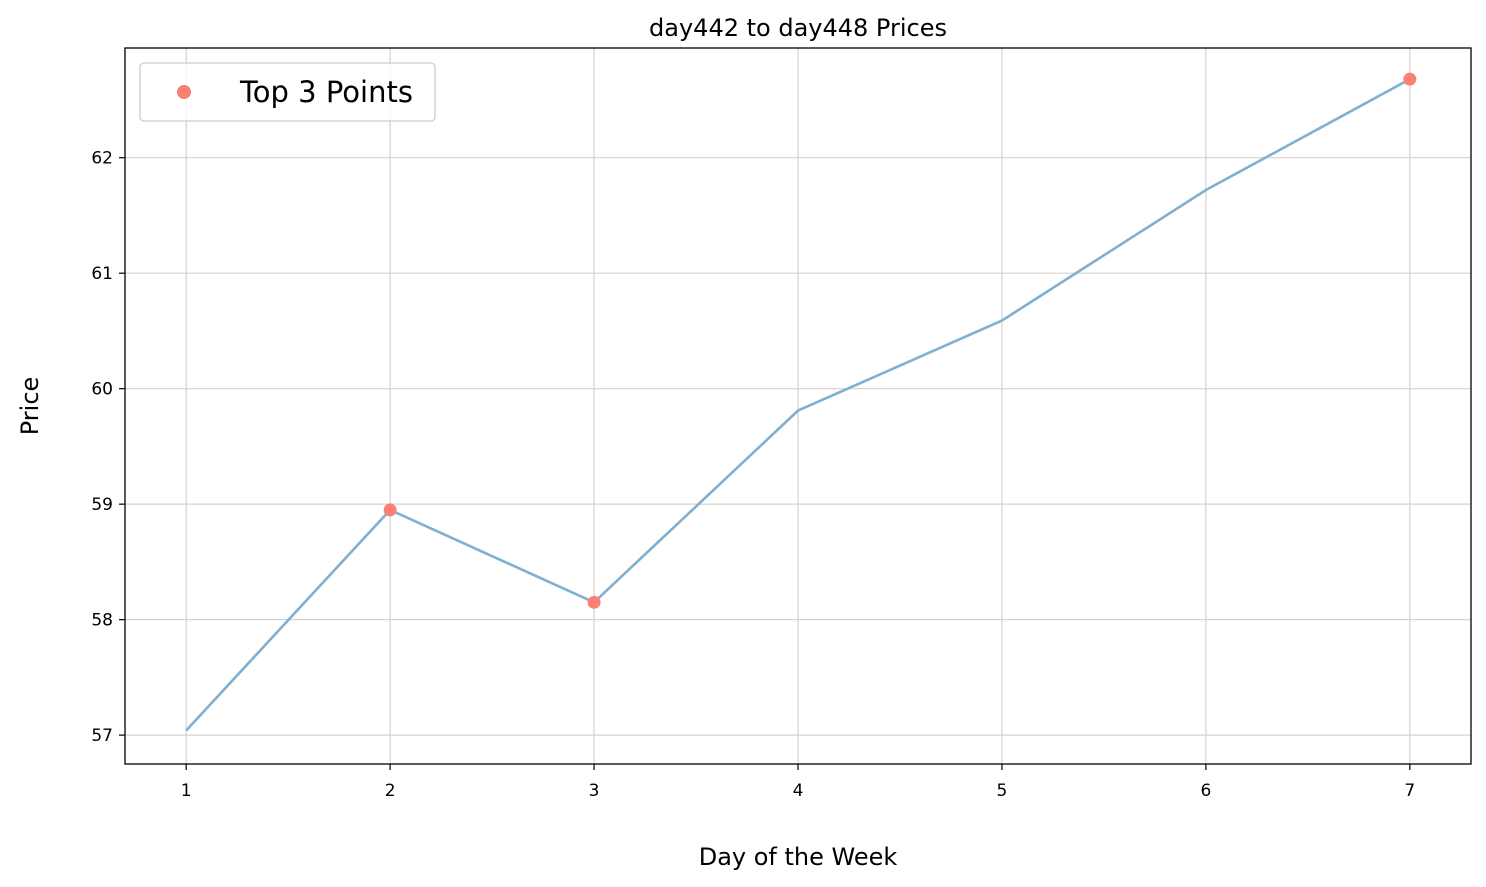  What do you see at coordinates (30, 406) in the screenshot?
I see `y-axis-label: Price` at bounding box center [30, 406].